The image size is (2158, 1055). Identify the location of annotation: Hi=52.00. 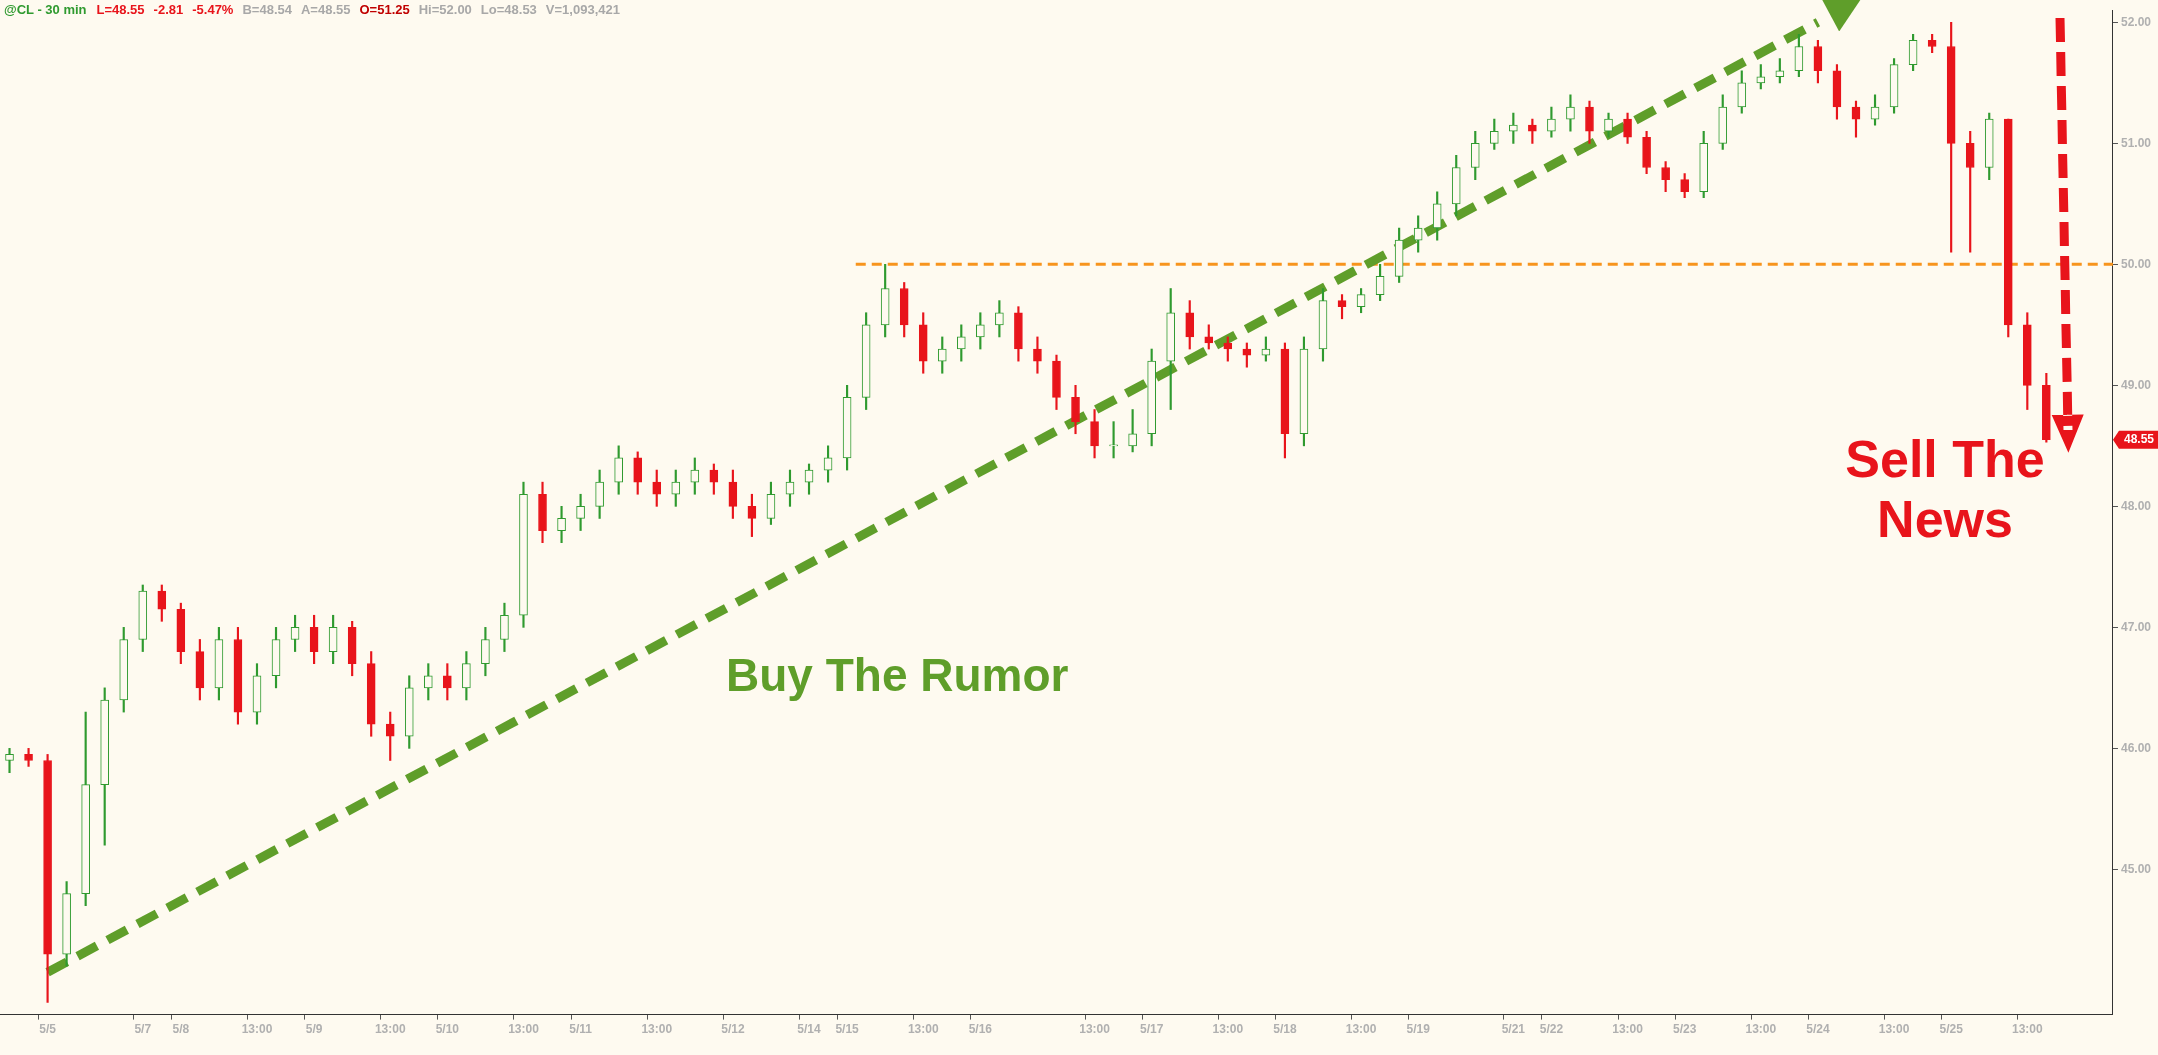
(445, 9).